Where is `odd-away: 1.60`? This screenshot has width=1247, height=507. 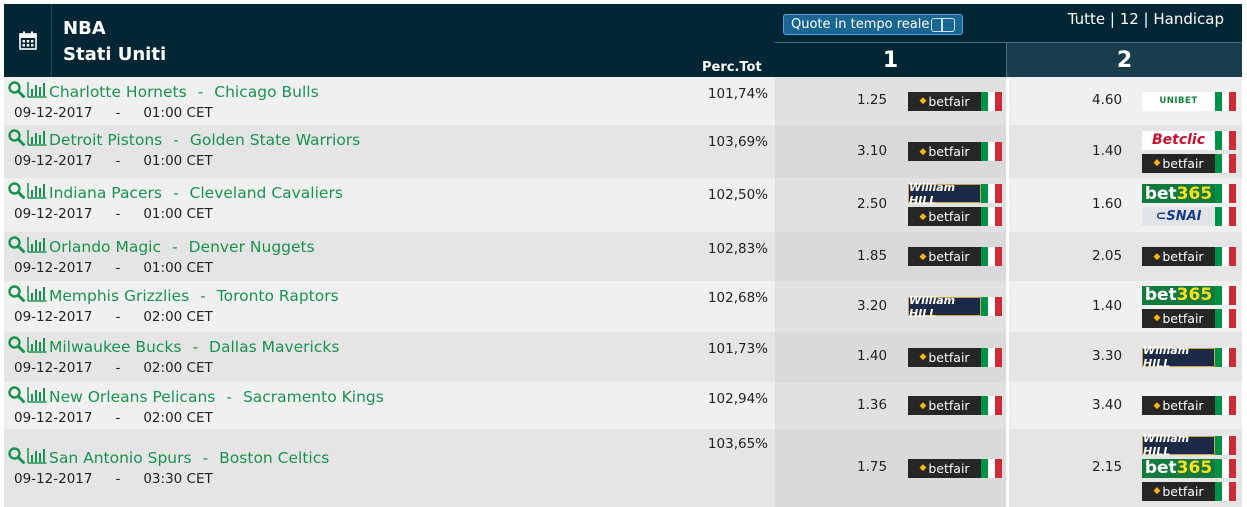 odd-away: 1.60 is located at coordinates (1107, 204).